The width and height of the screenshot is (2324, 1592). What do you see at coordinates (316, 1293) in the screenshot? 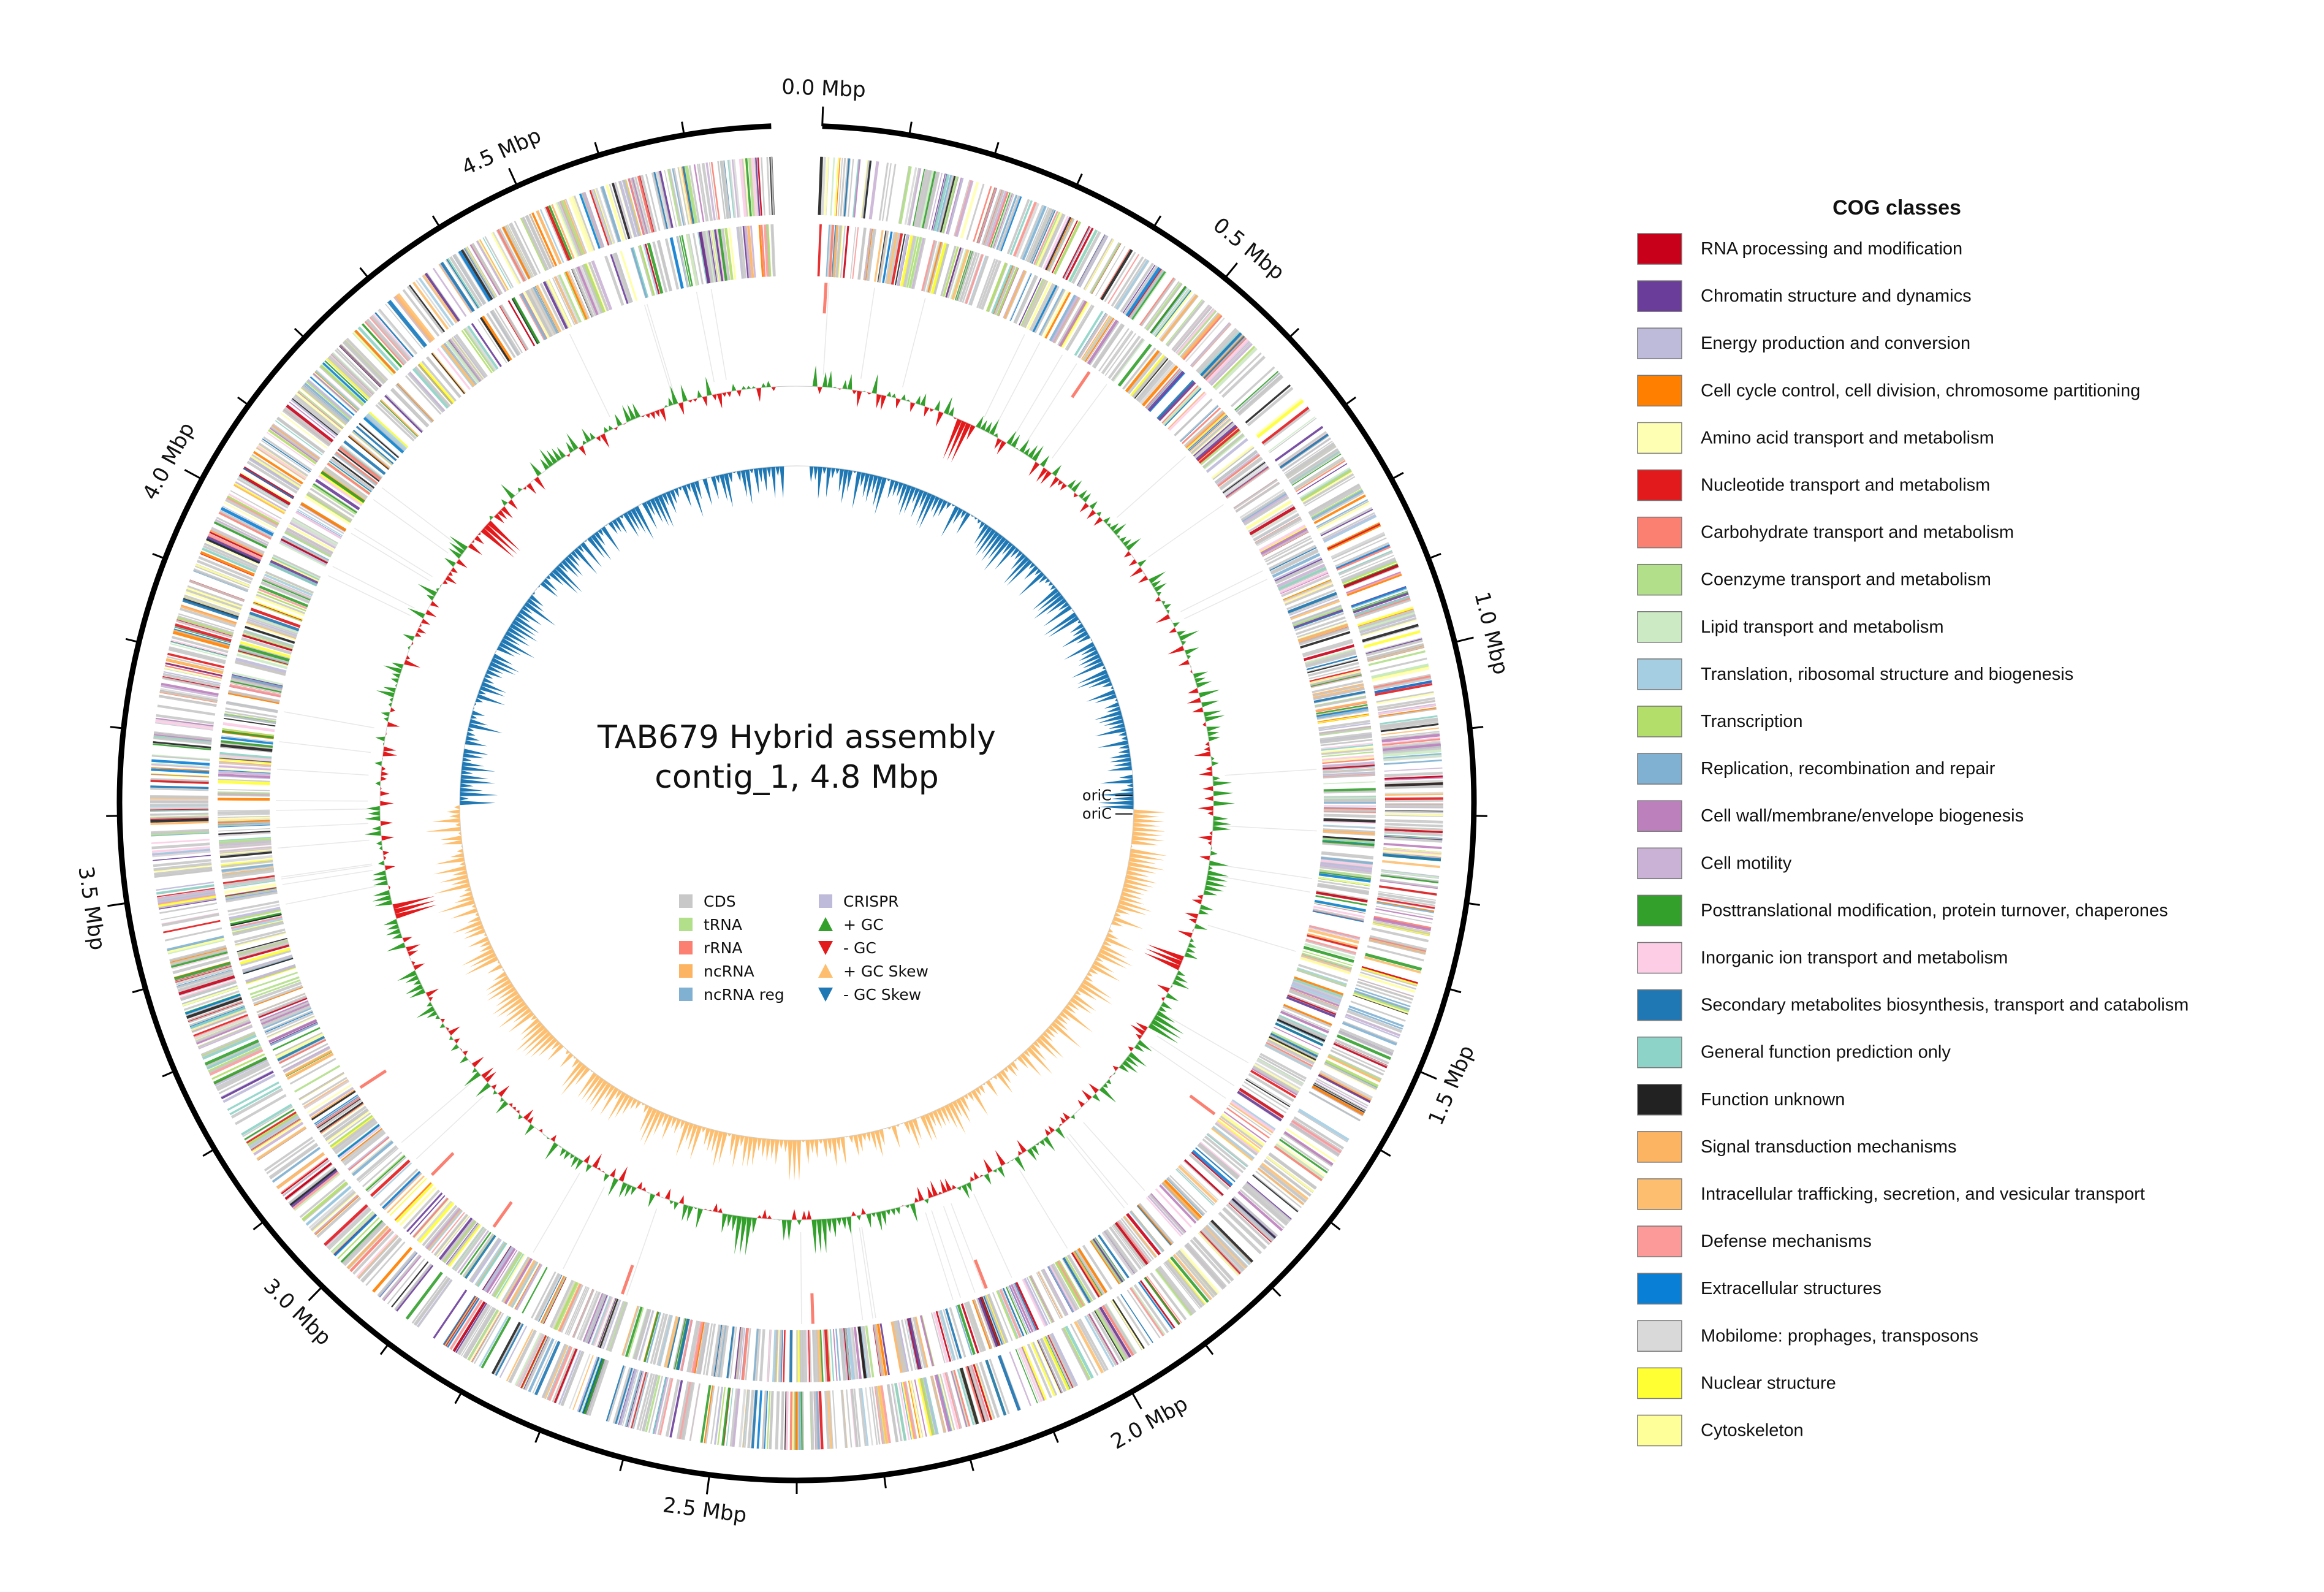
I see `major-tick` at bounding box center [316, 1293].